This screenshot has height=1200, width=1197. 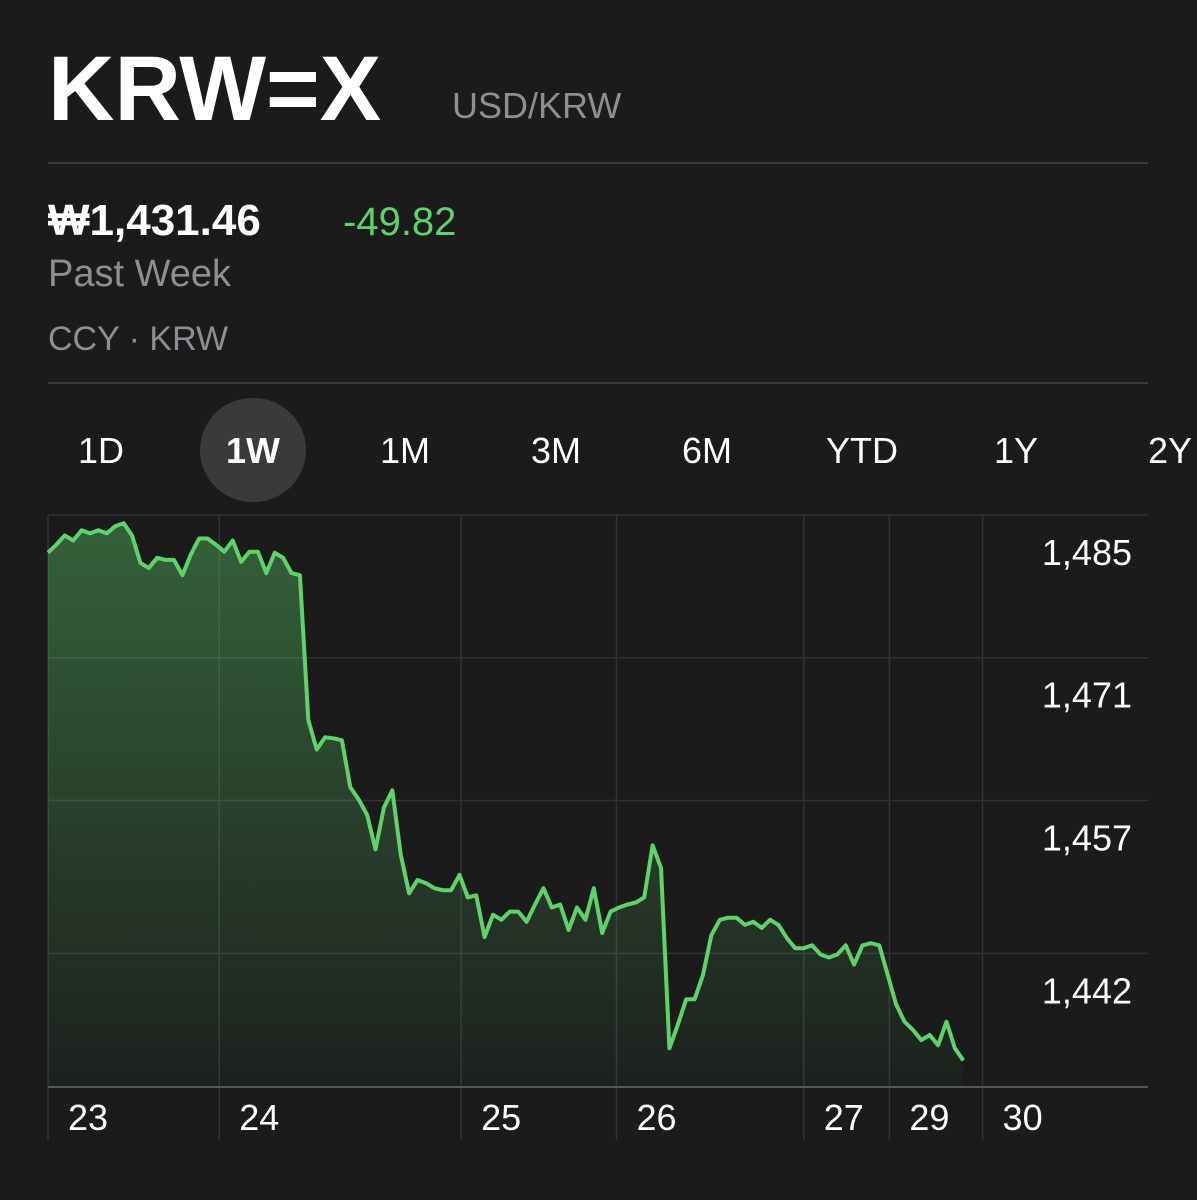 I want to click on instrument-name: USD/KRW, so click(x=536, y=105).